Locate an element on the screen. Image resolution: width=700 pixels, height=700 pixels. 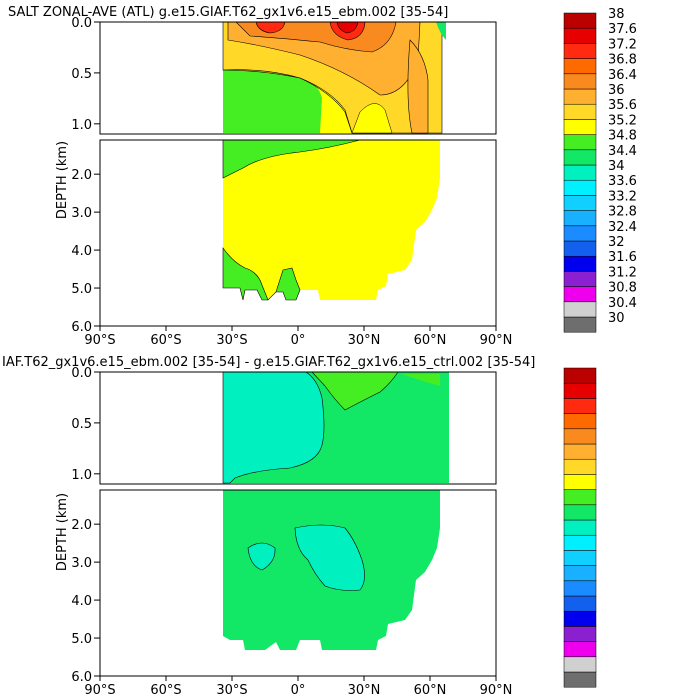
top-lower-field is located at coordinates (331, 220).